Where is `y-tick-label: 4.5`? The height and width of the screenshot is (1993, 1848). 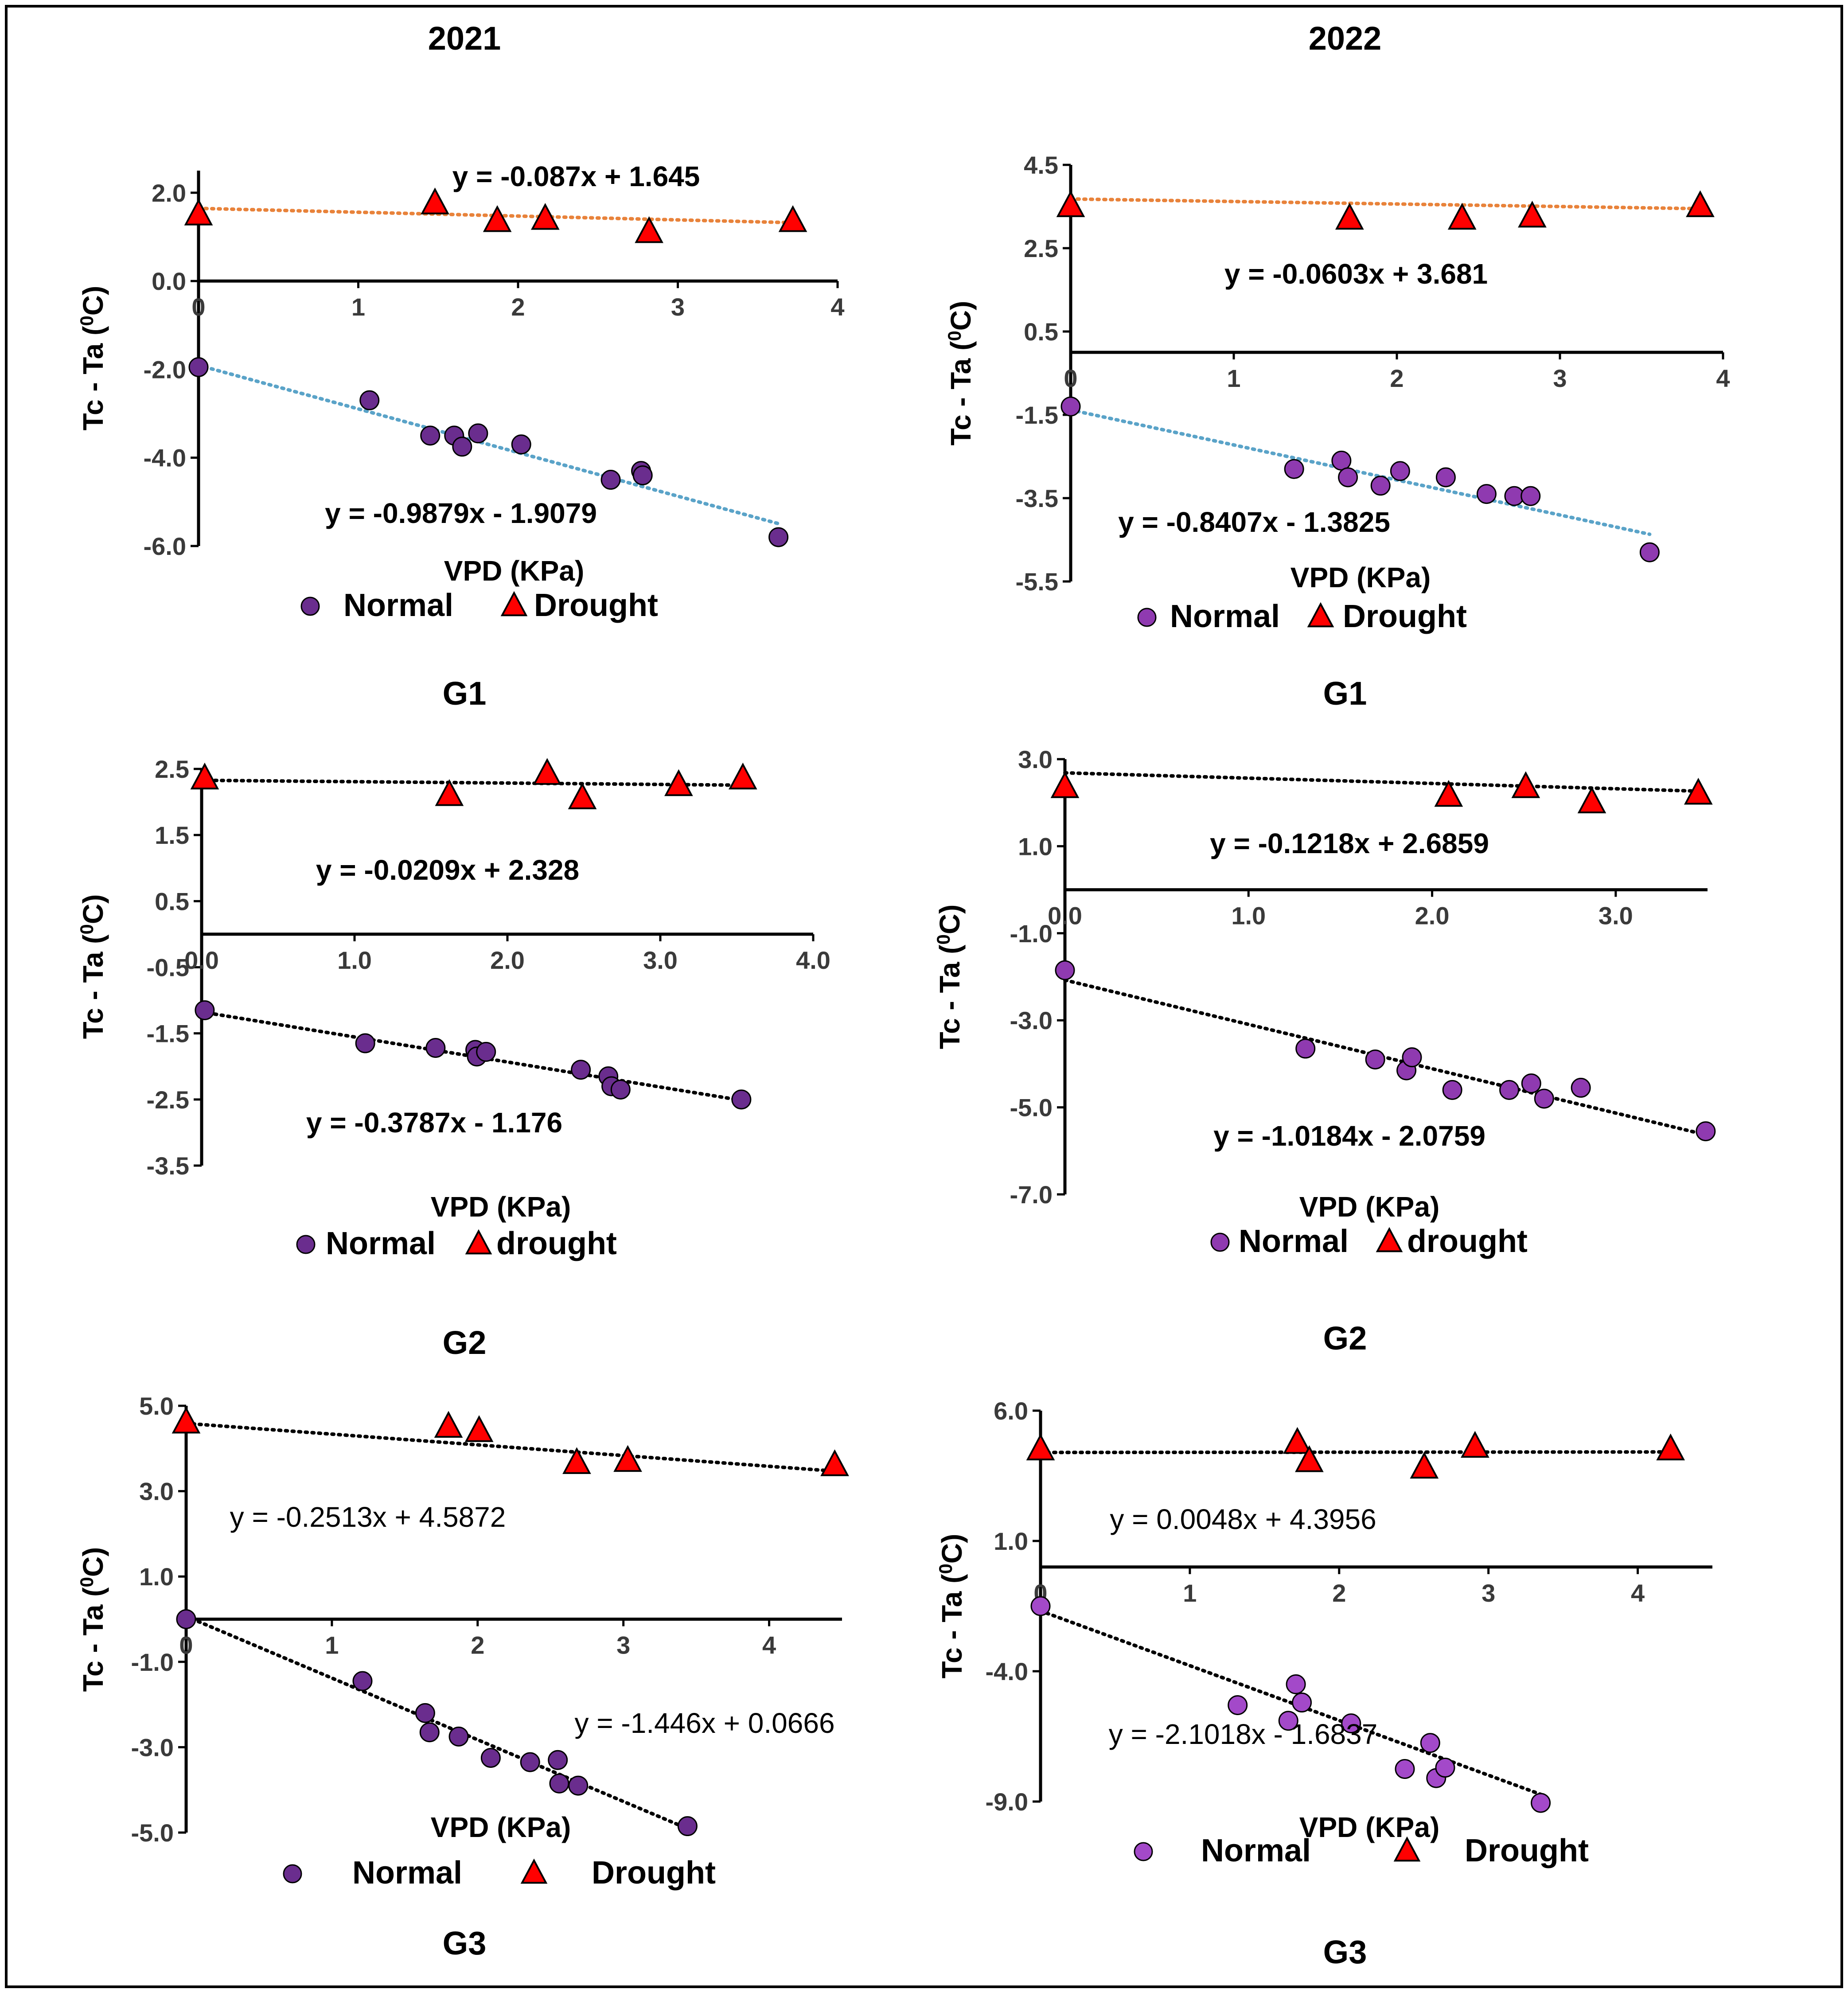 y-tick-label: 4.5 is located at coordinates (1041, 165).